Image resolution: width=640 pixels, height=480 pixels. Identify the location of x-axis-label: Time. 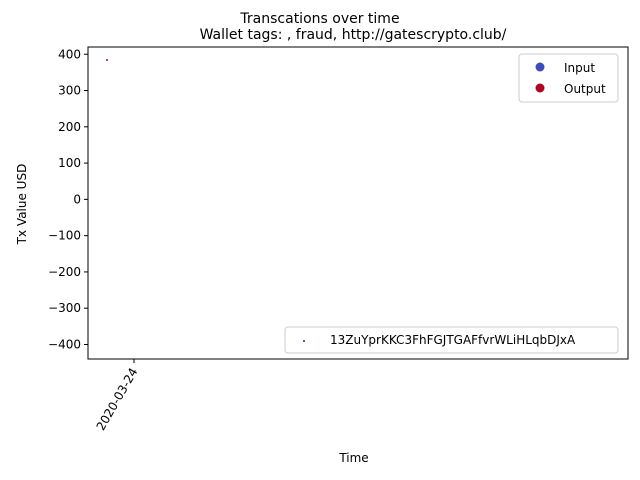
(353, 458).